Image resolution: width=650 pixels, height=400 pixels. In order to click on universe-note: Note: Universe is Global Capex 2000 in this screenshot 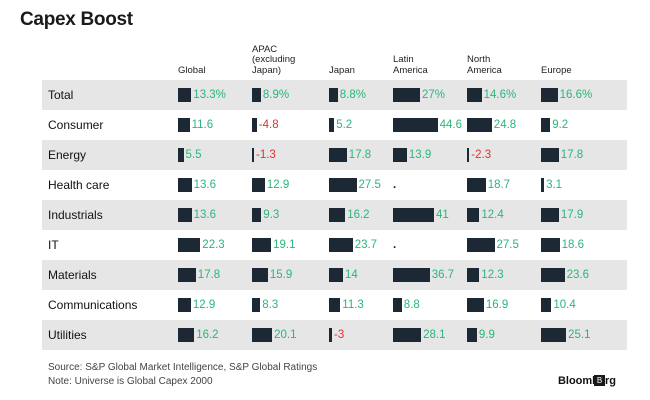, I will do `click(130, 381)`.